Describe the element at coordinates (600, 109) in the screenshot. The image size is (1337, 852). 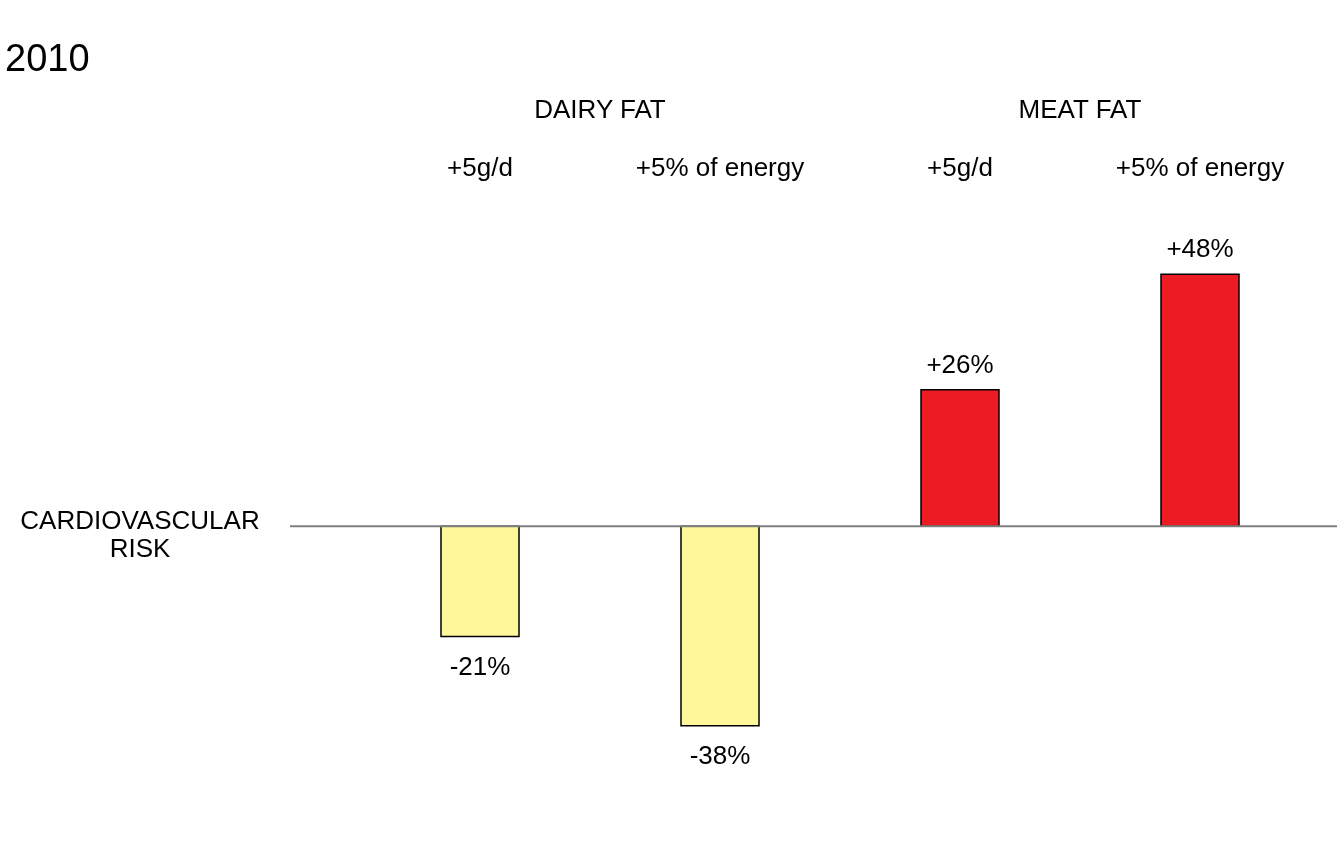
I see `text: DAIRY FAT` at that location.